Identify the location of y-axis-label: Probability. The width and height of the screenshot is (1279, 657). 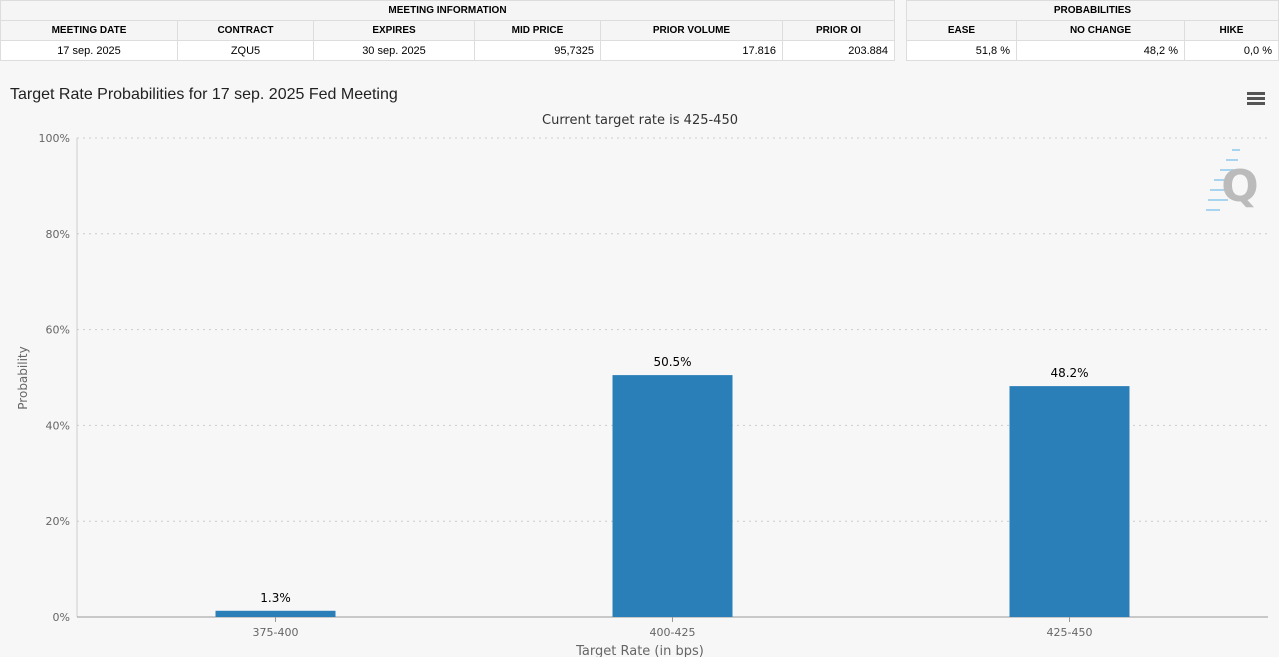
(23, 377).